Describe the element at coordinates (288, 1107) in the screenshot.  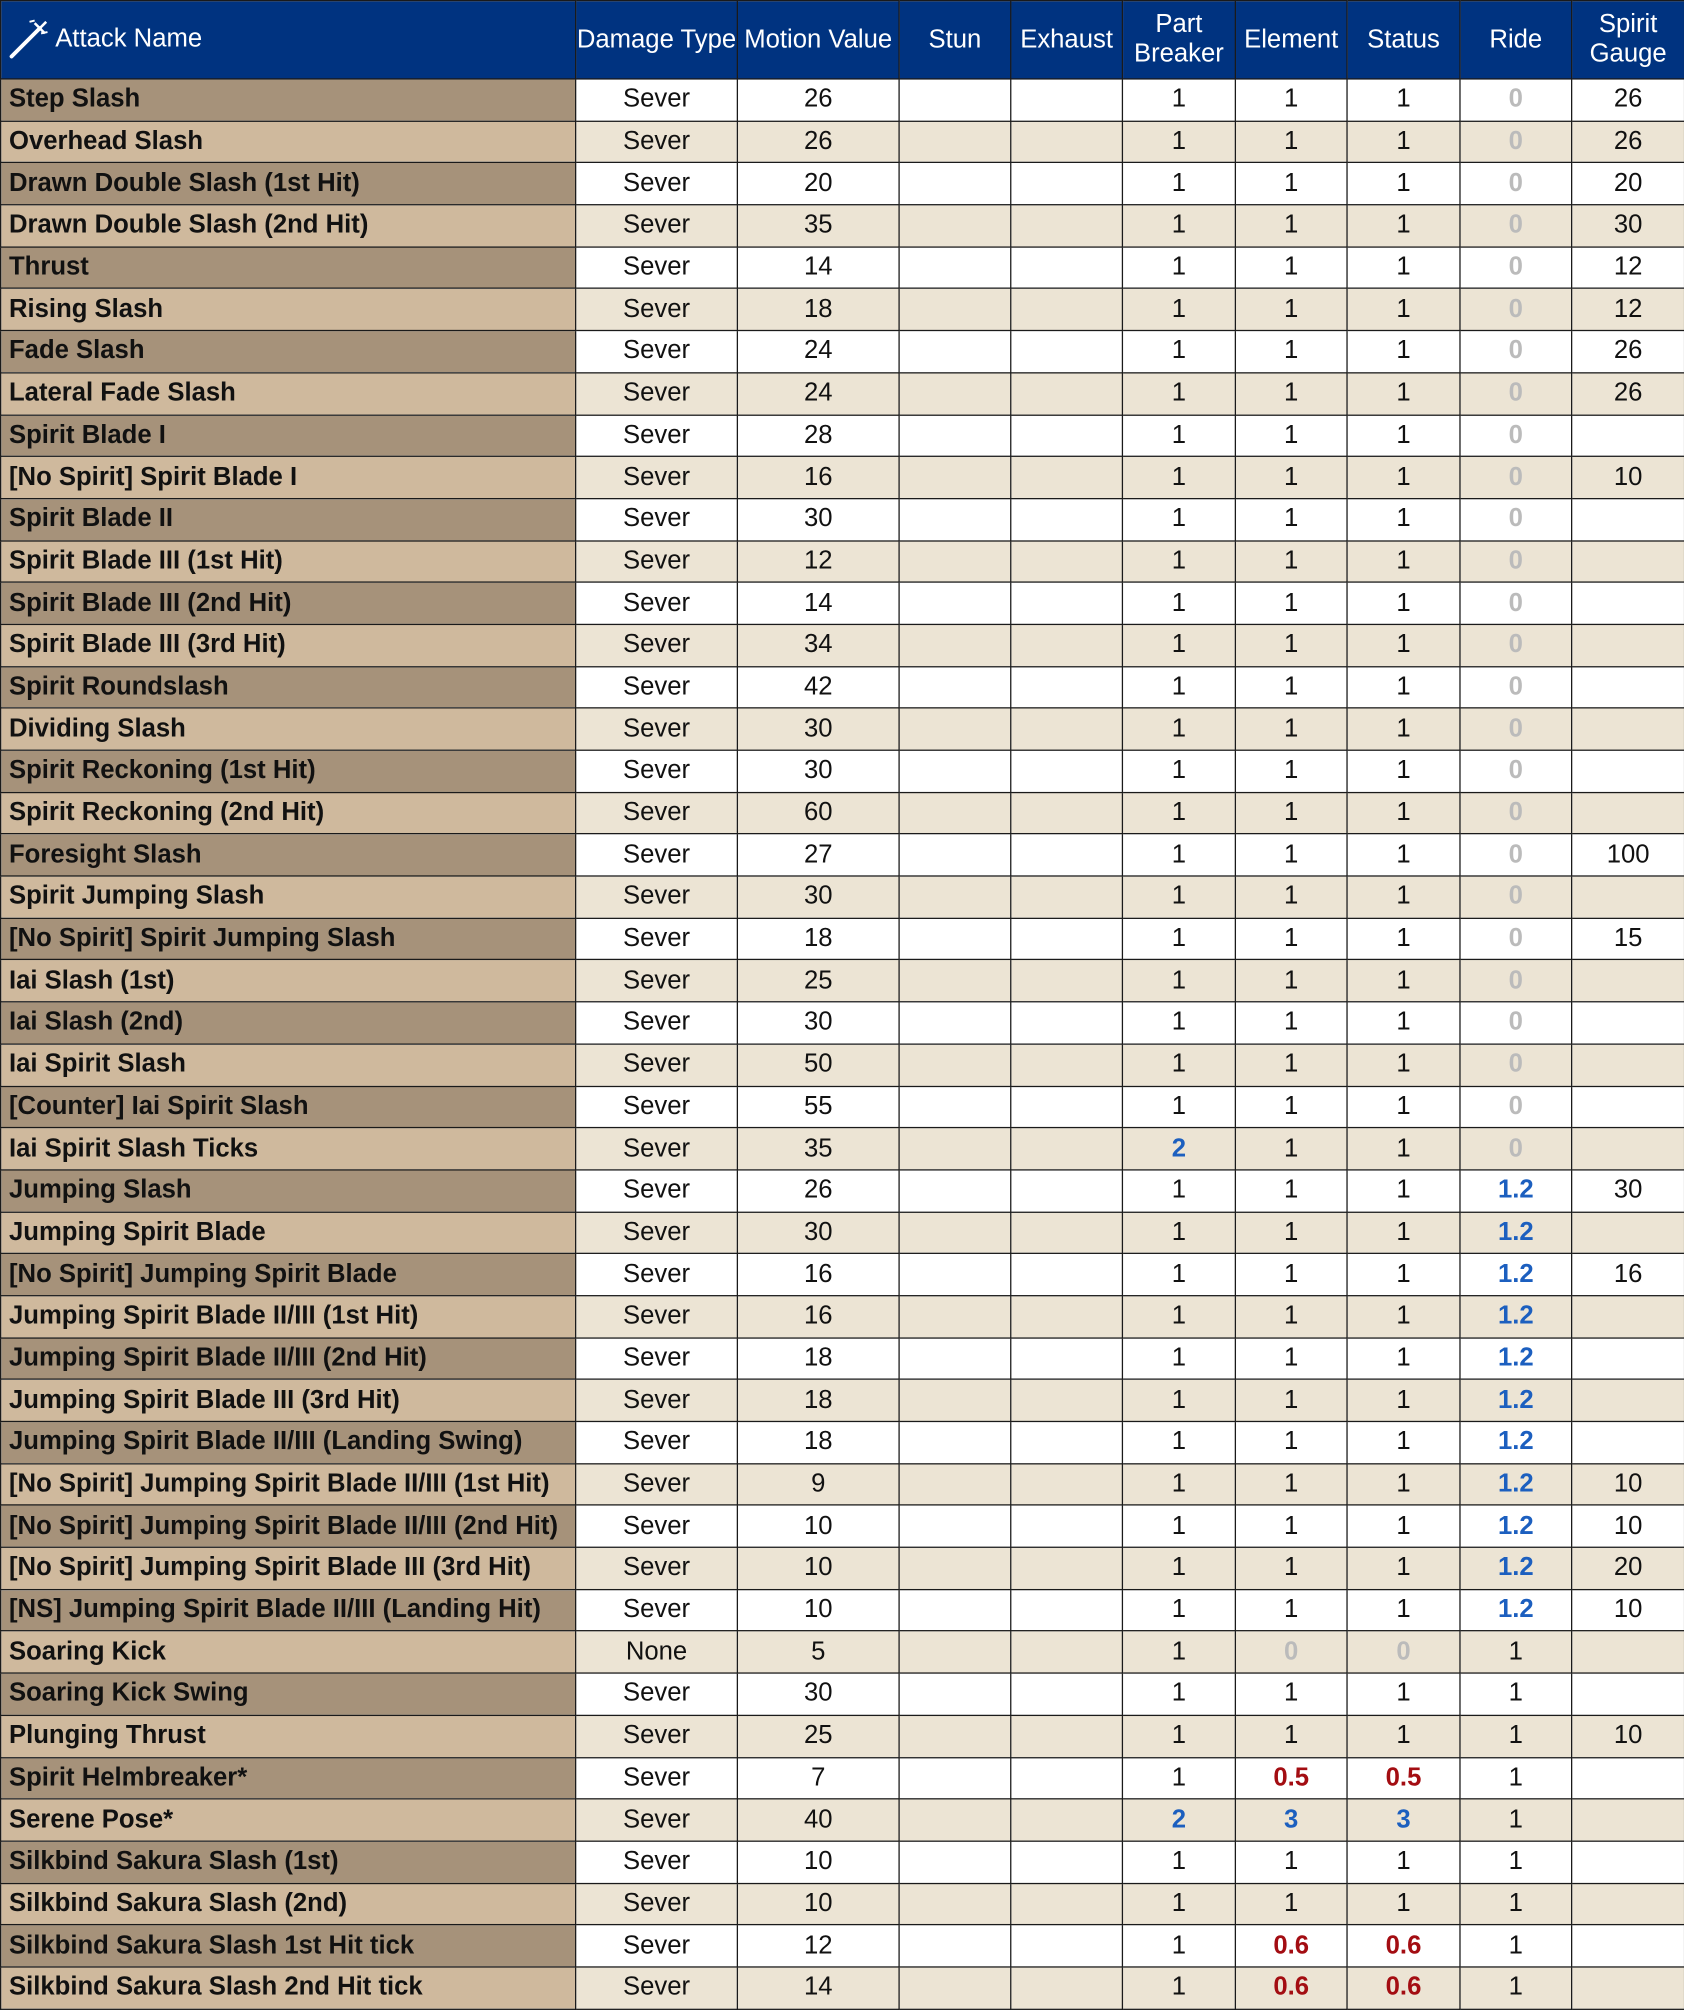
I see `cell-attack-name: [Counter] Iai Spirit Slash` at that location.